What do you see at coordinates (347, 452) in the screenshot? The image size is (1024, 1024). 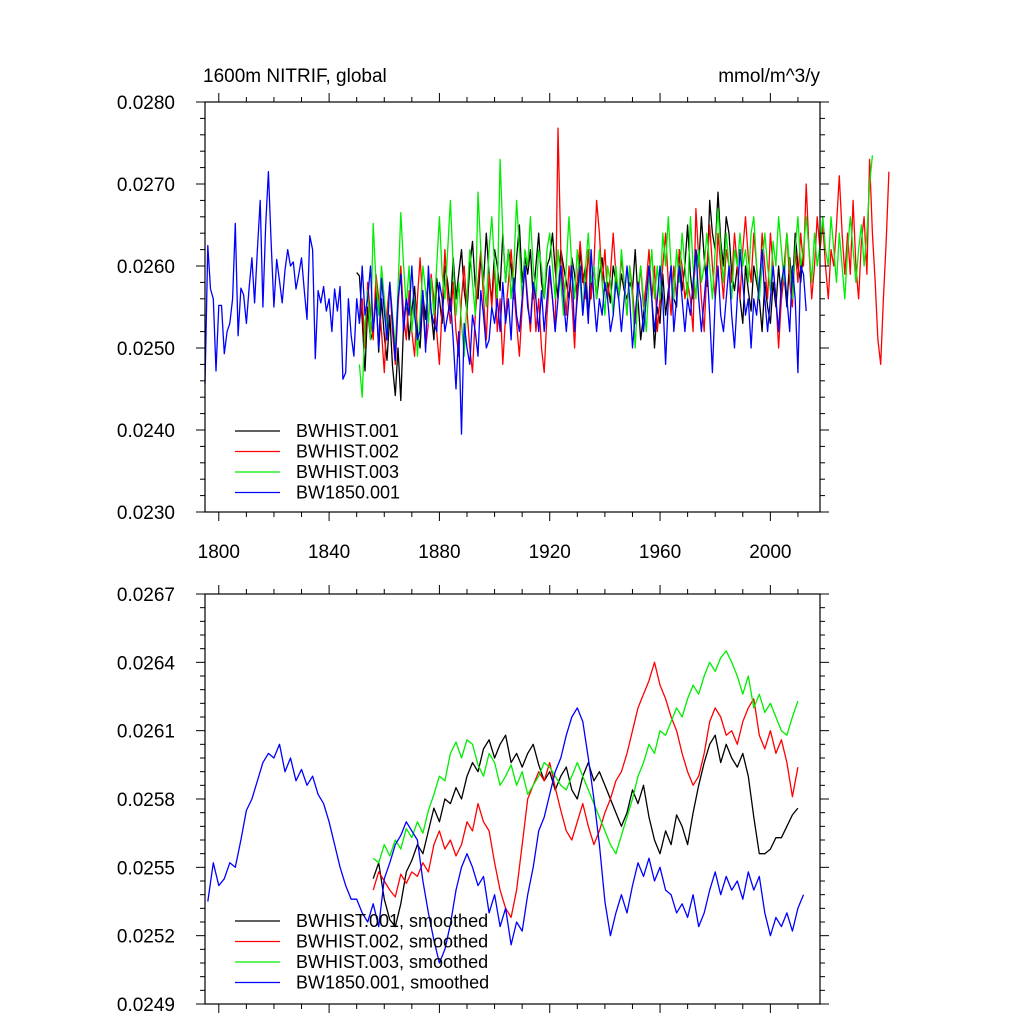 I see `top-legend-label-2: BWHIST.002` at bounding box center [347, 452].